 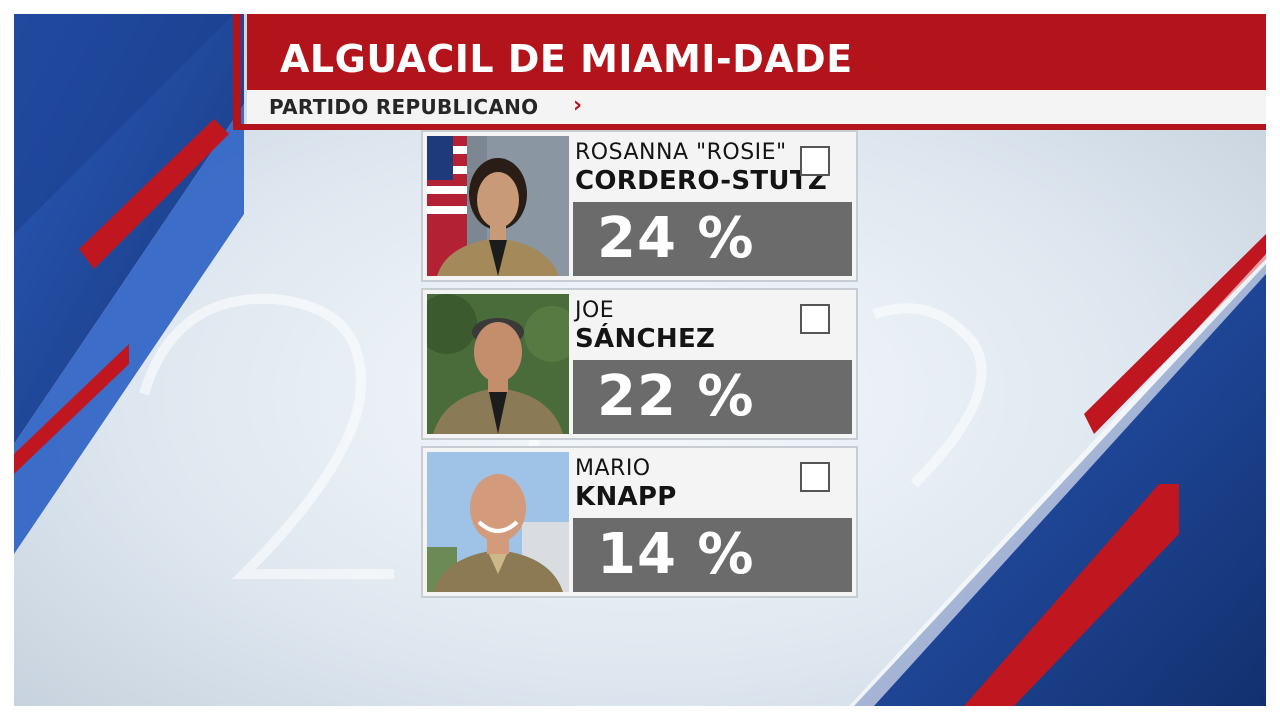 What do you see at coordinates (613, 468) in the screenshot?
I see `candidate-first-name: MARIO` at bounding box center [613, 468].